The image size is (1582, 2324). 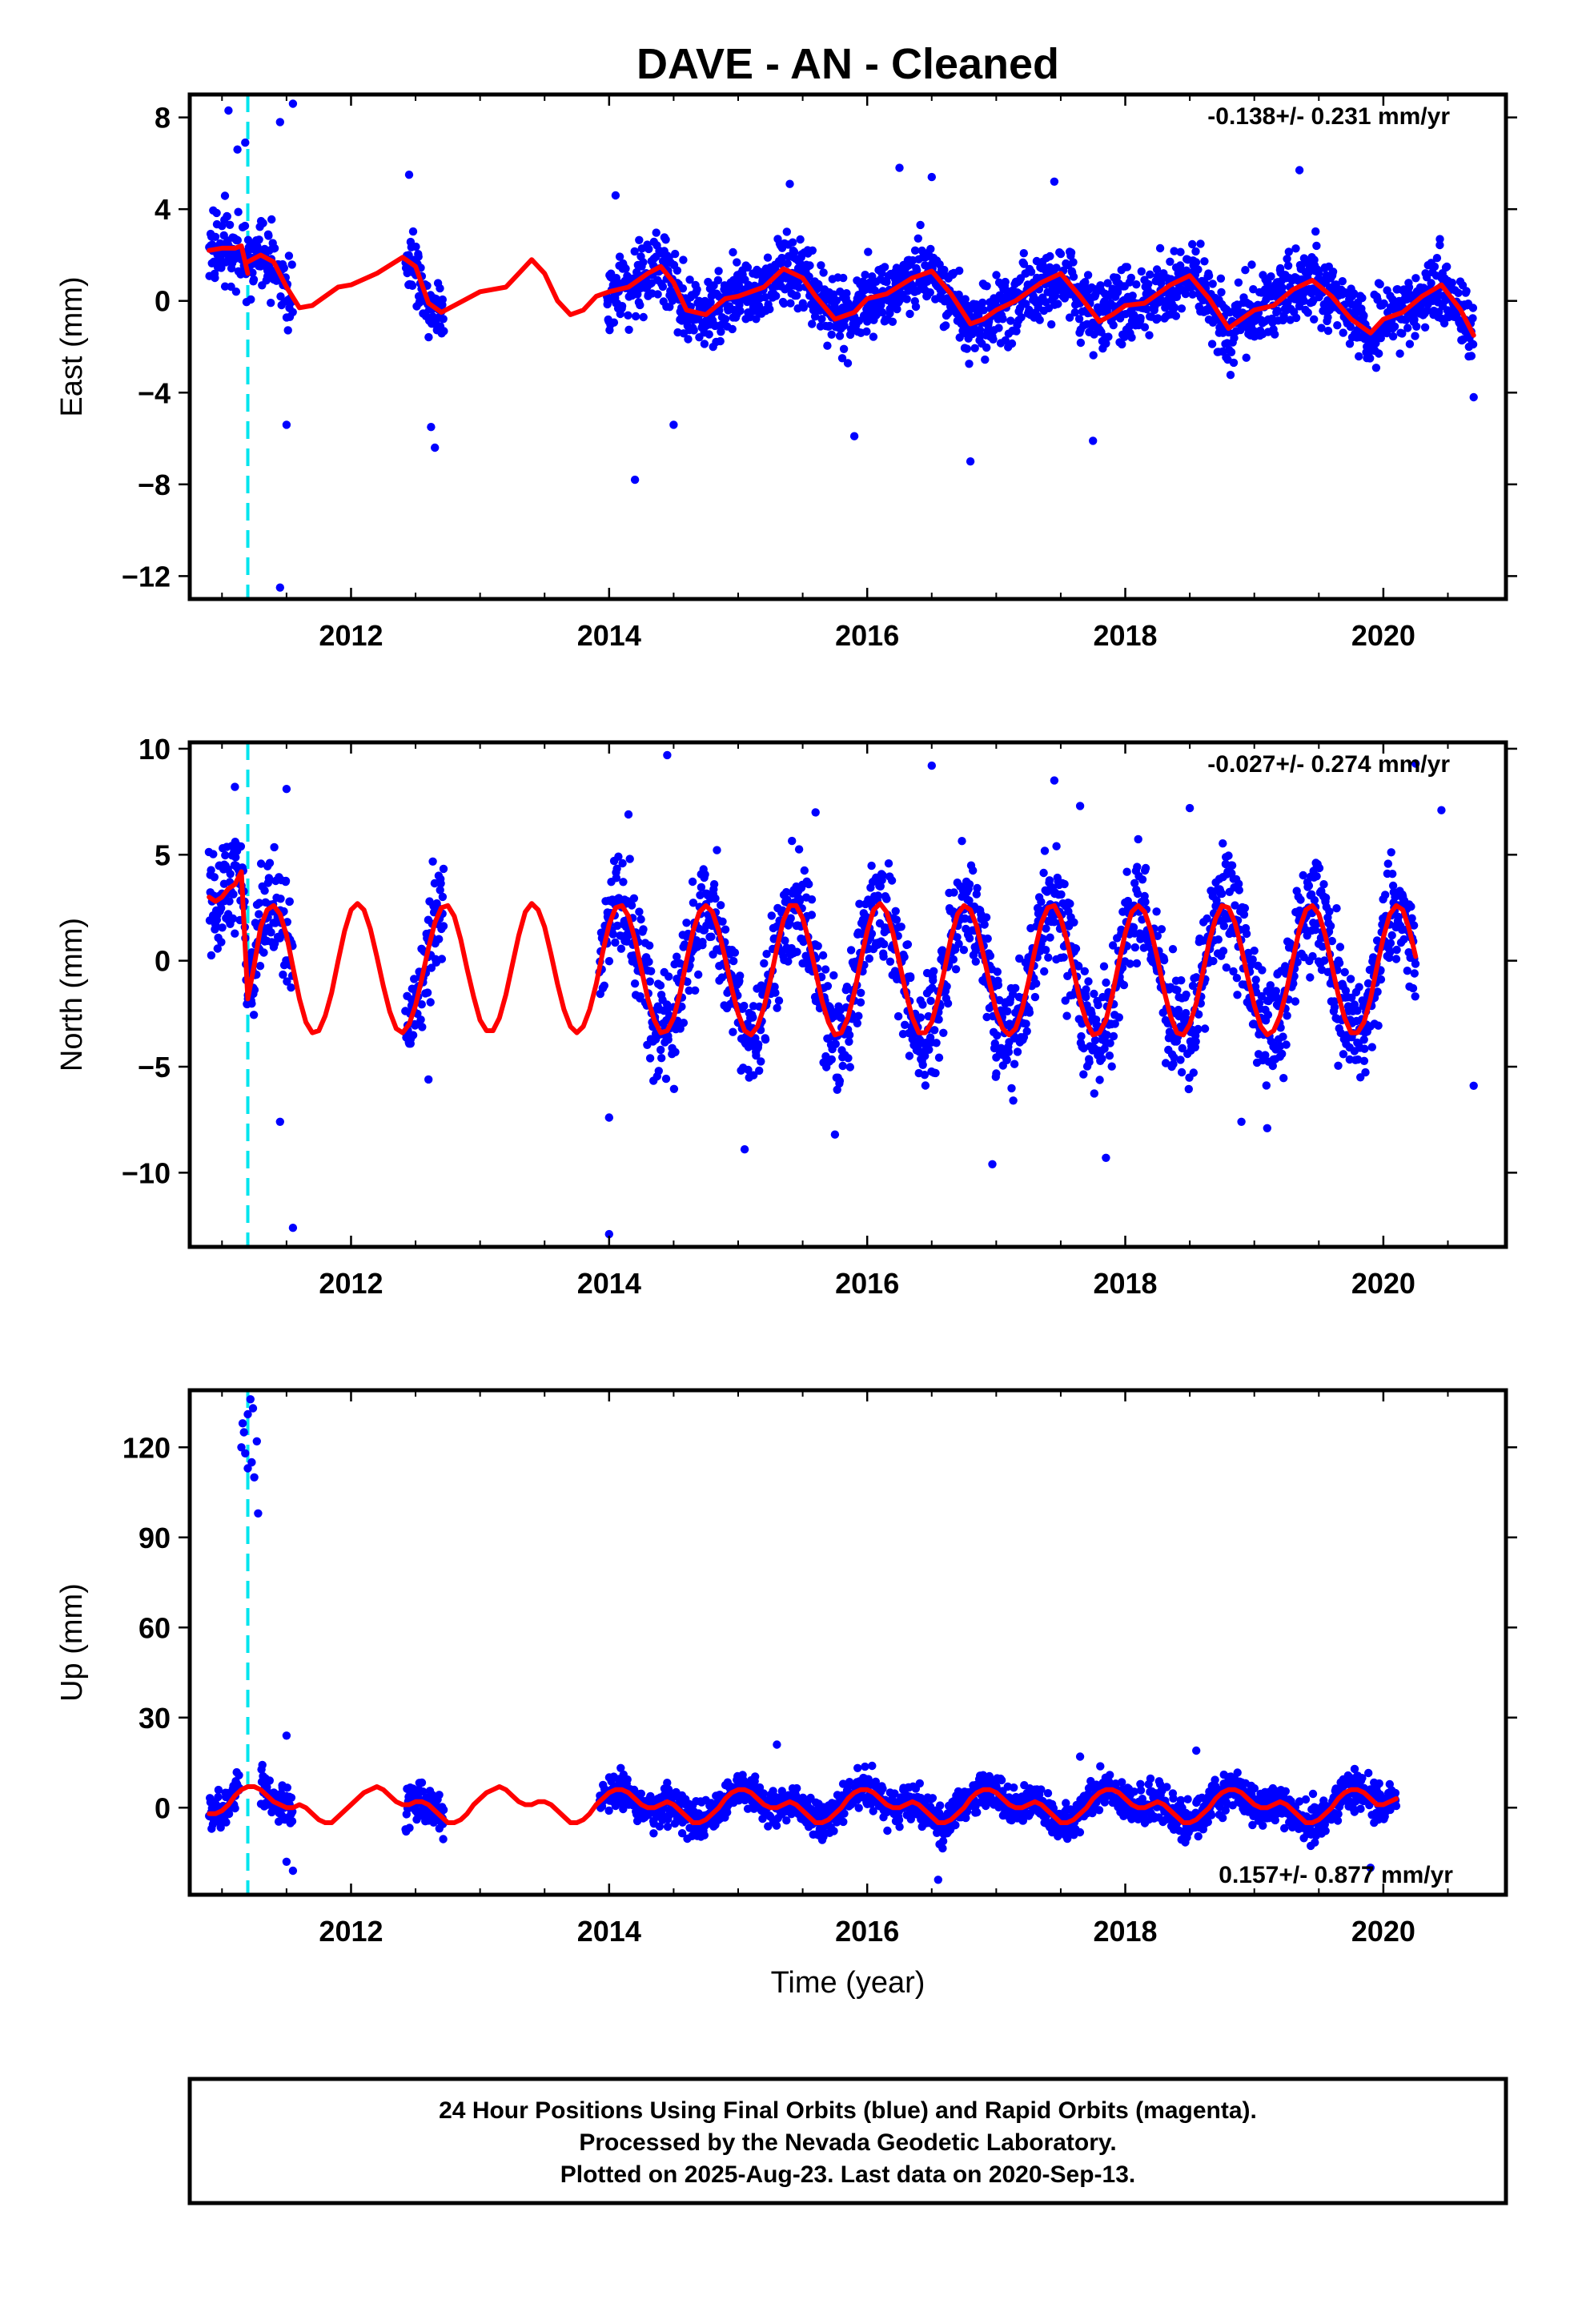 I want to click on north-x-tick-label: 2012, so click(x=351, y=1283).